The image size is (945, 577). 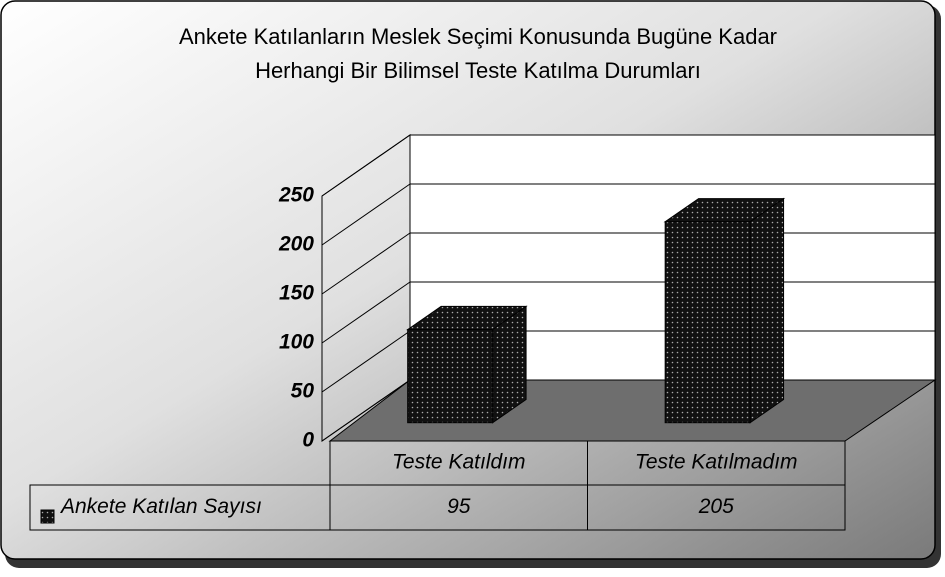 What do you see at coordinates (767, 310) in the screenshot?
I see `bar-side` at bounding box center [767, 310].